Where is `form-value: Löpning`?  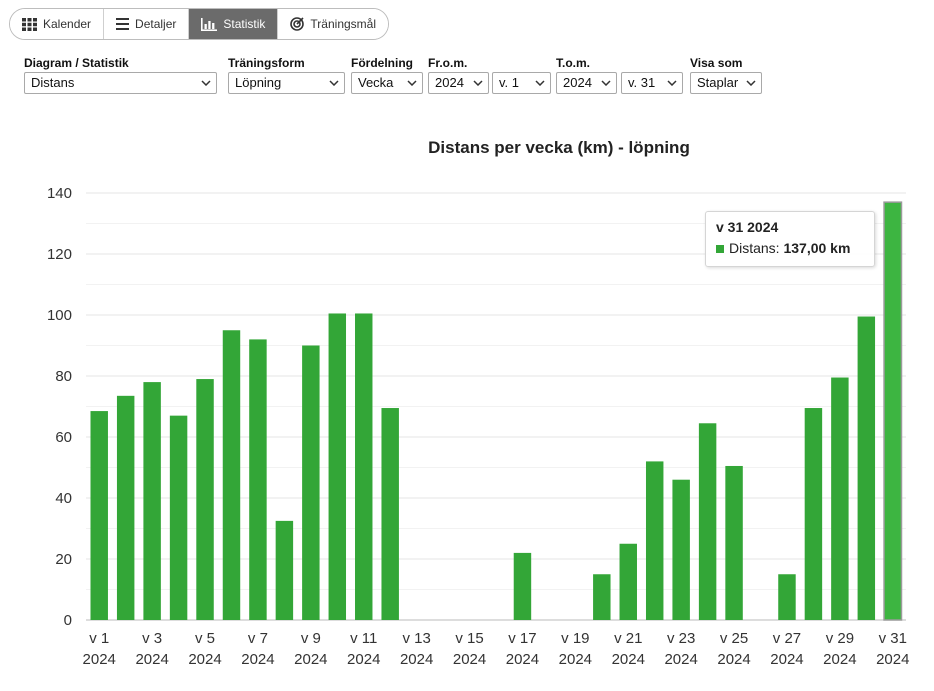
form-value: Löpning is located at coordinates (258, 82).